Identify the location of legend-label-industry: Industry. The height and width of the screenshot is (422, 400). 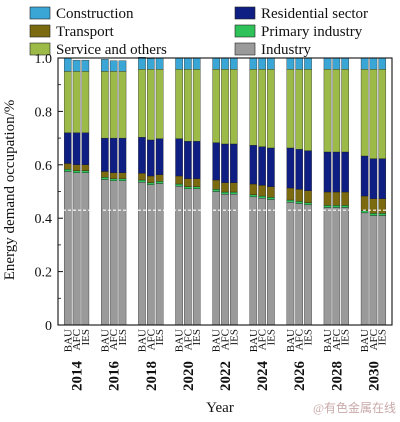
(286, 50).